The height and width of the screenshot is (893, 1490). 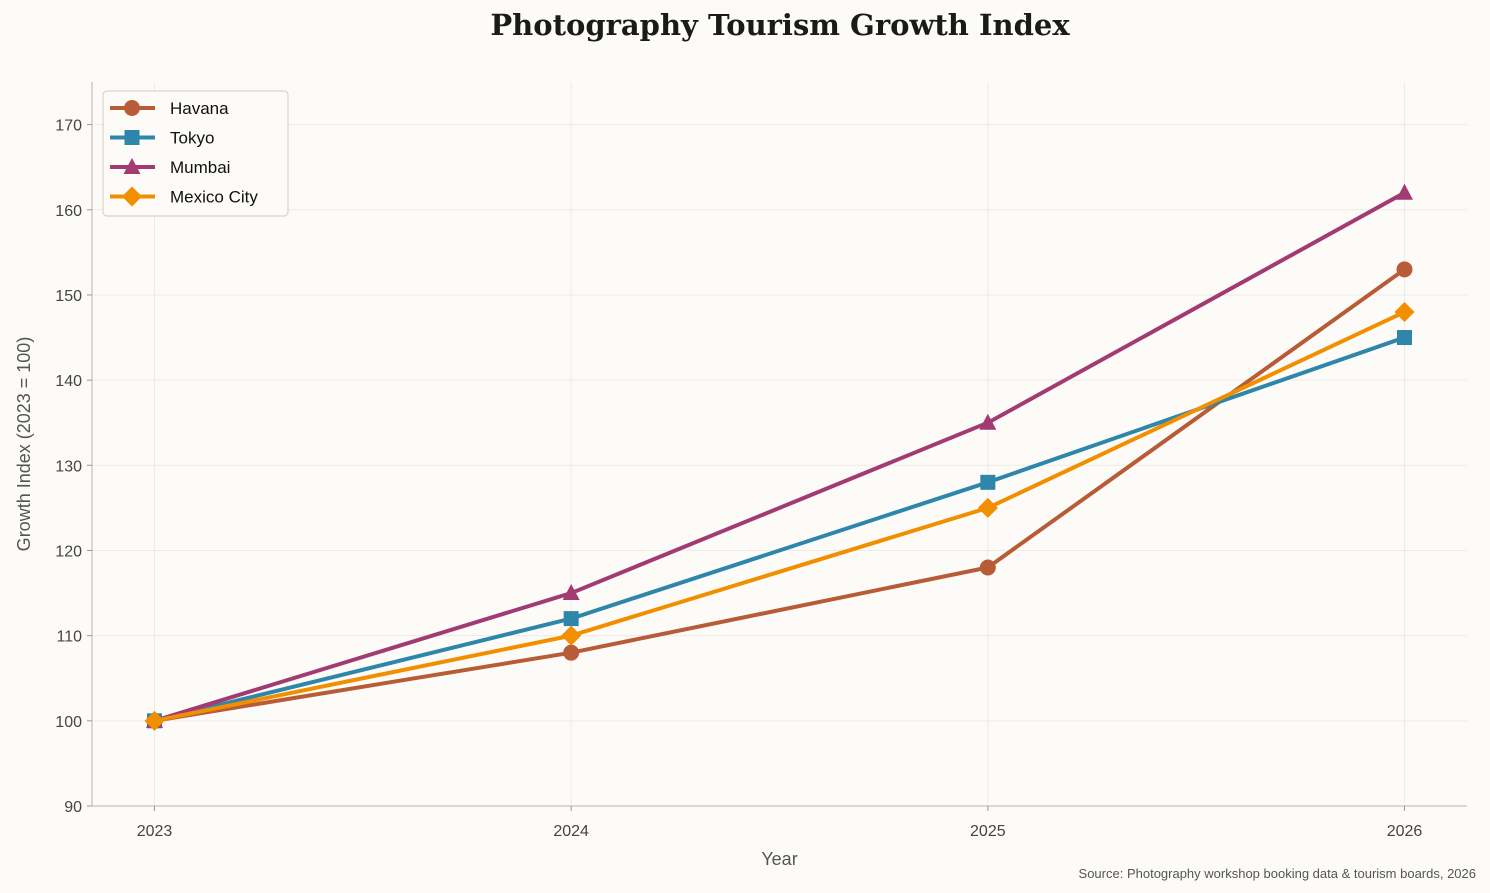 What do you see at coordinates (779, 859) in the screenshot?
I see `x-axis-label: Year` at bounding box center [779, 859].